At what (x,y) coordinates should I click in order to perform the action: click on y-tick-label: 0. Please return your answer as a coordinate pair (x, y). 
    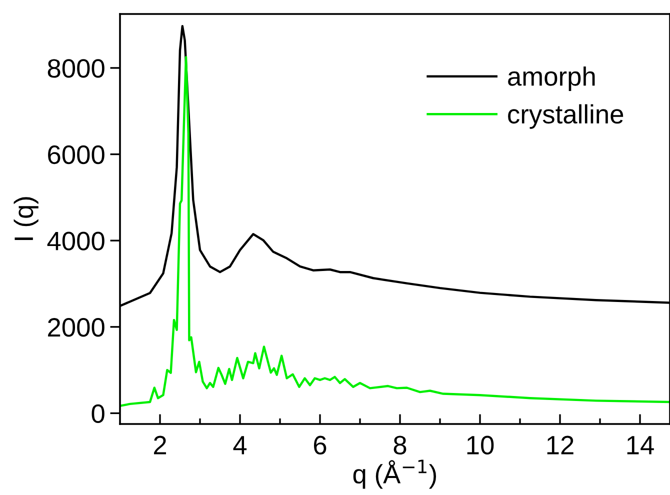
    Looking at the image, I should click on (98, 414).